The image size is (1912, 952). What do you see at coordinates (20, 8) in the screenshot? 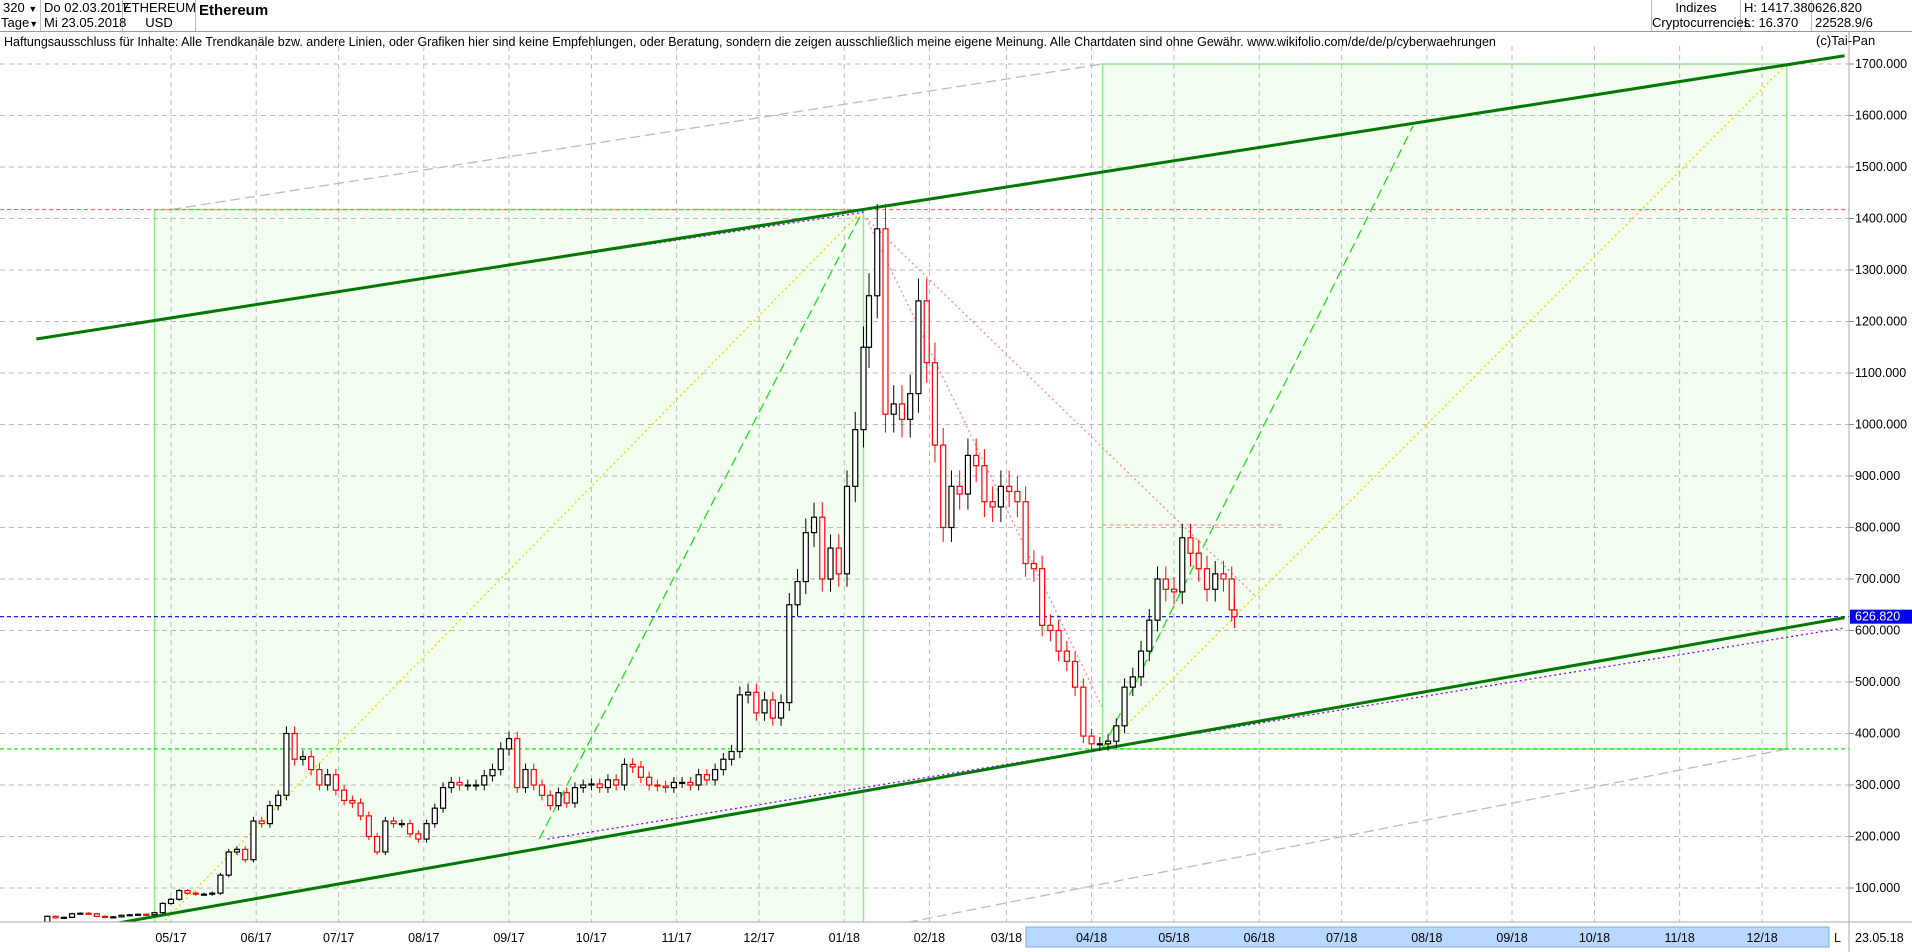
I see `period-value-dropdown: 320 ▼` at bounding box center [20, 8].